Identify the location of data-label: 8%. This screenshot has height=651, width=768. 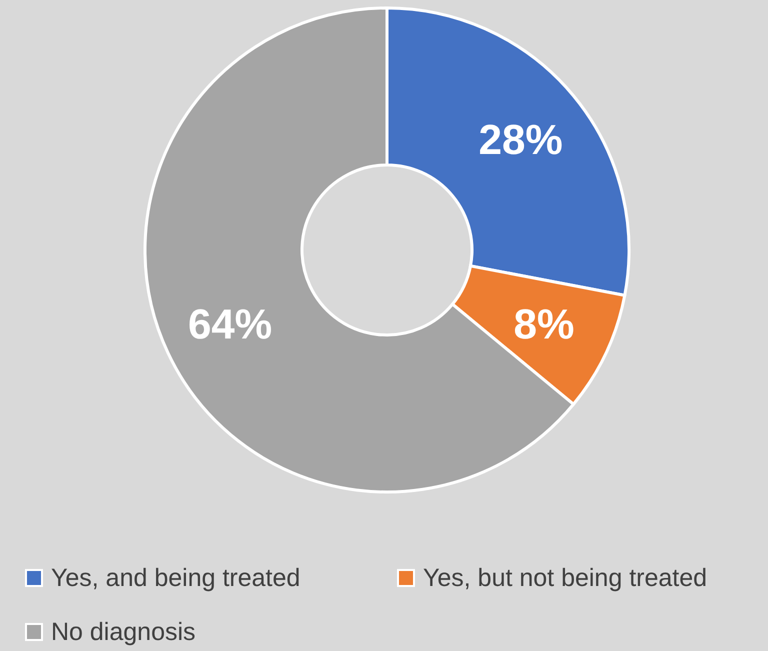
(544, 324).